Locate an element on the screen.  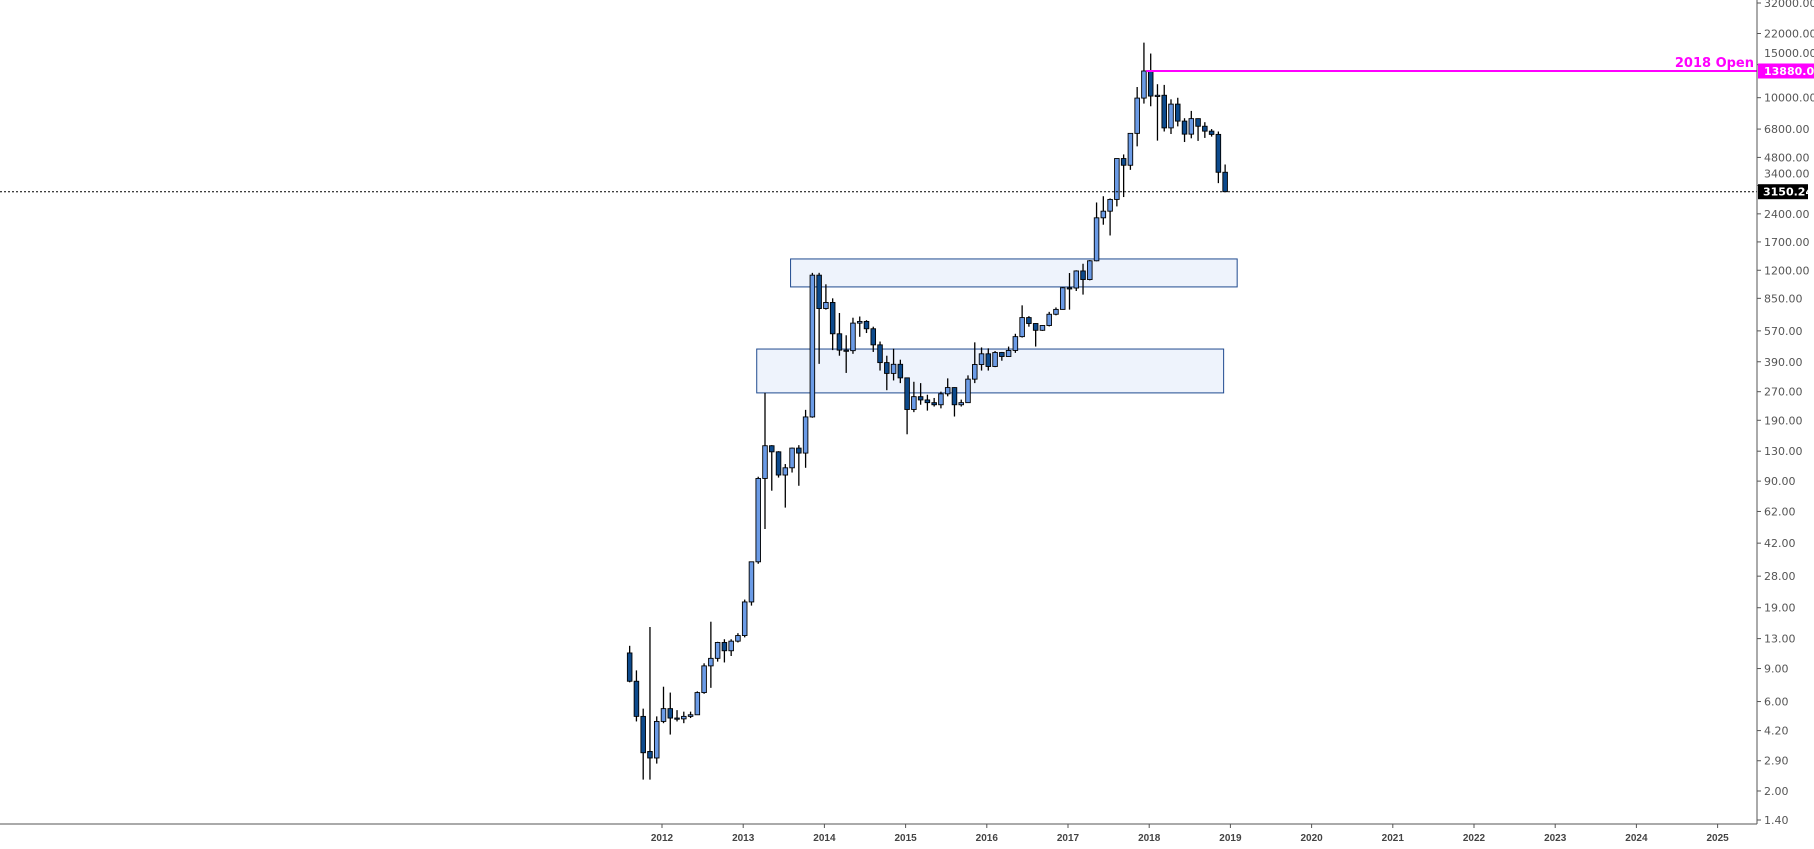
price-tick-label: 390.00 is located at coordinates (1783, 362).